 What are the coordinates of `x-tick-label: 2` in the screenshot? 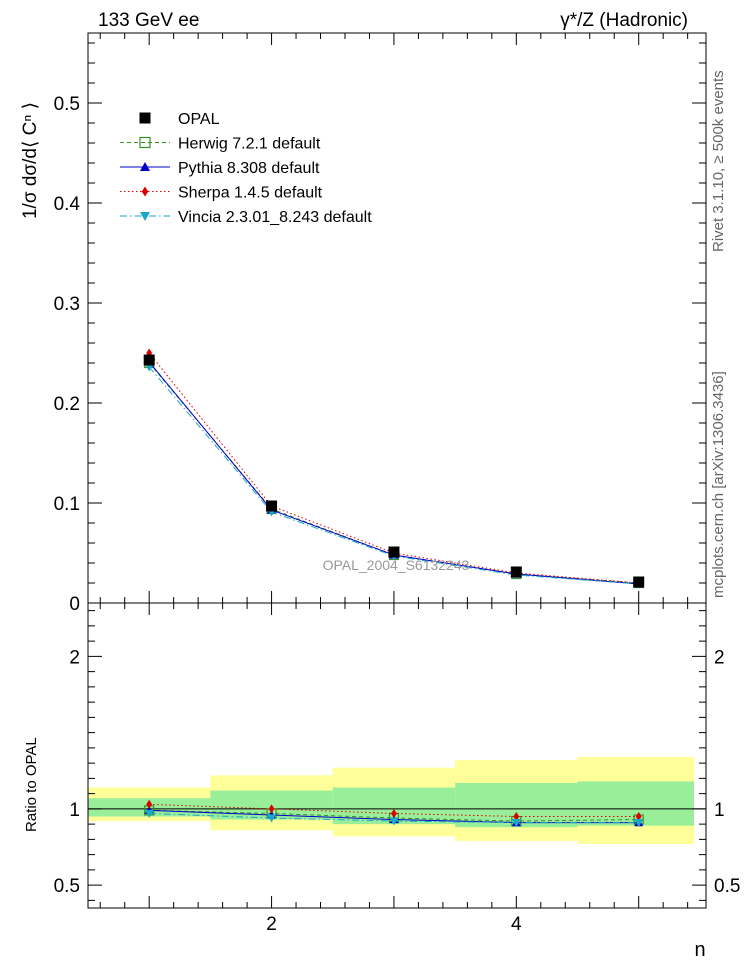 It's located at (271, 924).